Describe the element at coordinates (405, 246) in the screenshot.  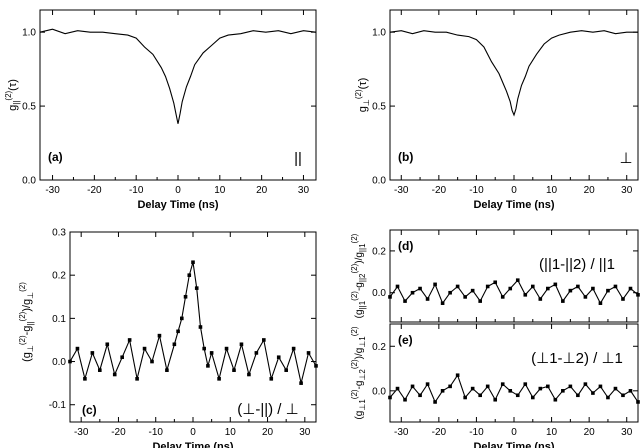
I see `panel-d-label: (d)` at that location.